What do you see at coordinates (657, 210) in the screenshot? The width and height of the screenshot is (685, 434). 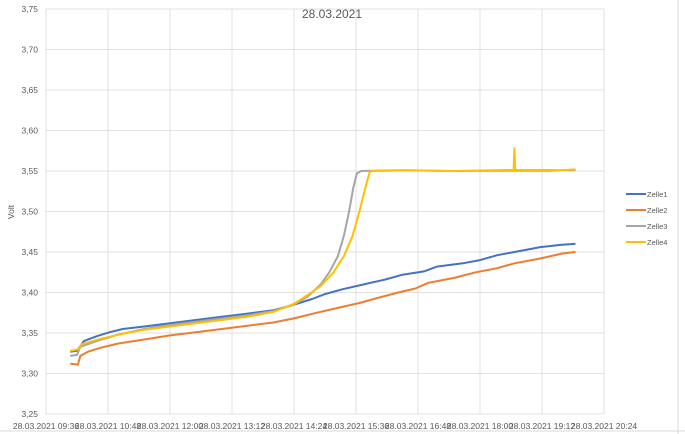 I see `legend-label-zelle2: Zelle2` at bounding box center [657, 210].